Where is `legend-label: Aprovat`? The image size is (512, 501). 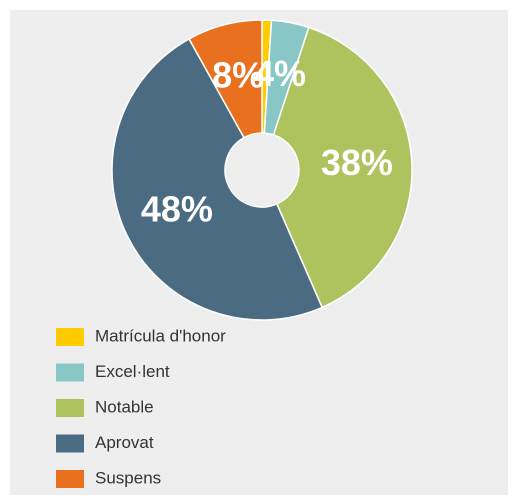 legend-label: Aprovat is located at coordinates (124, 442).